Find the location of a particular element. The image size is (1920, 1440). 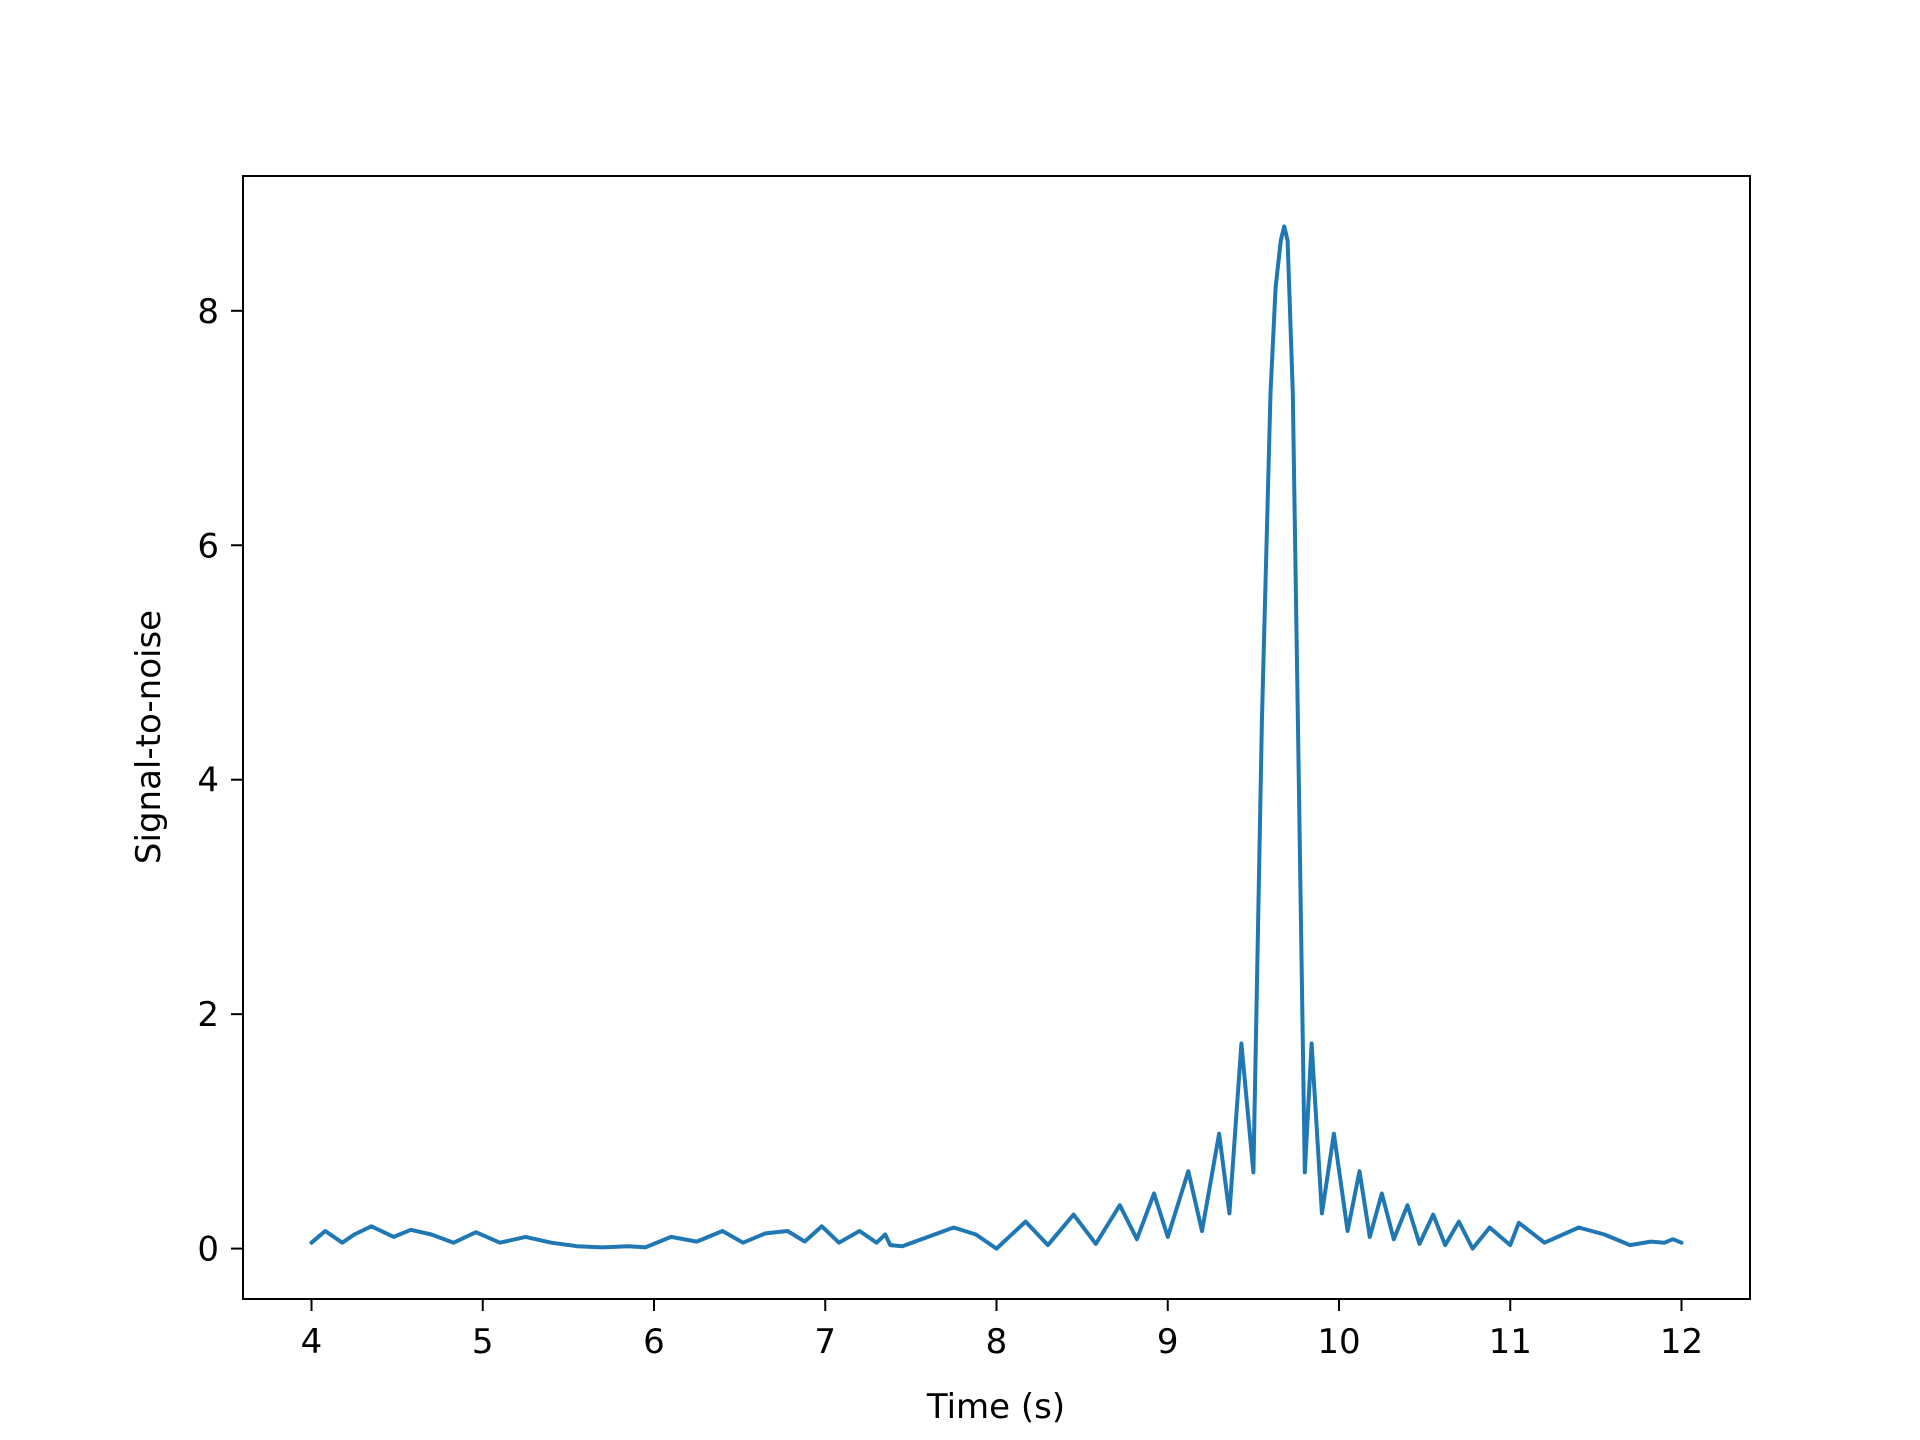

y-tick-label: 2 is located at coordinates (208, 1015).